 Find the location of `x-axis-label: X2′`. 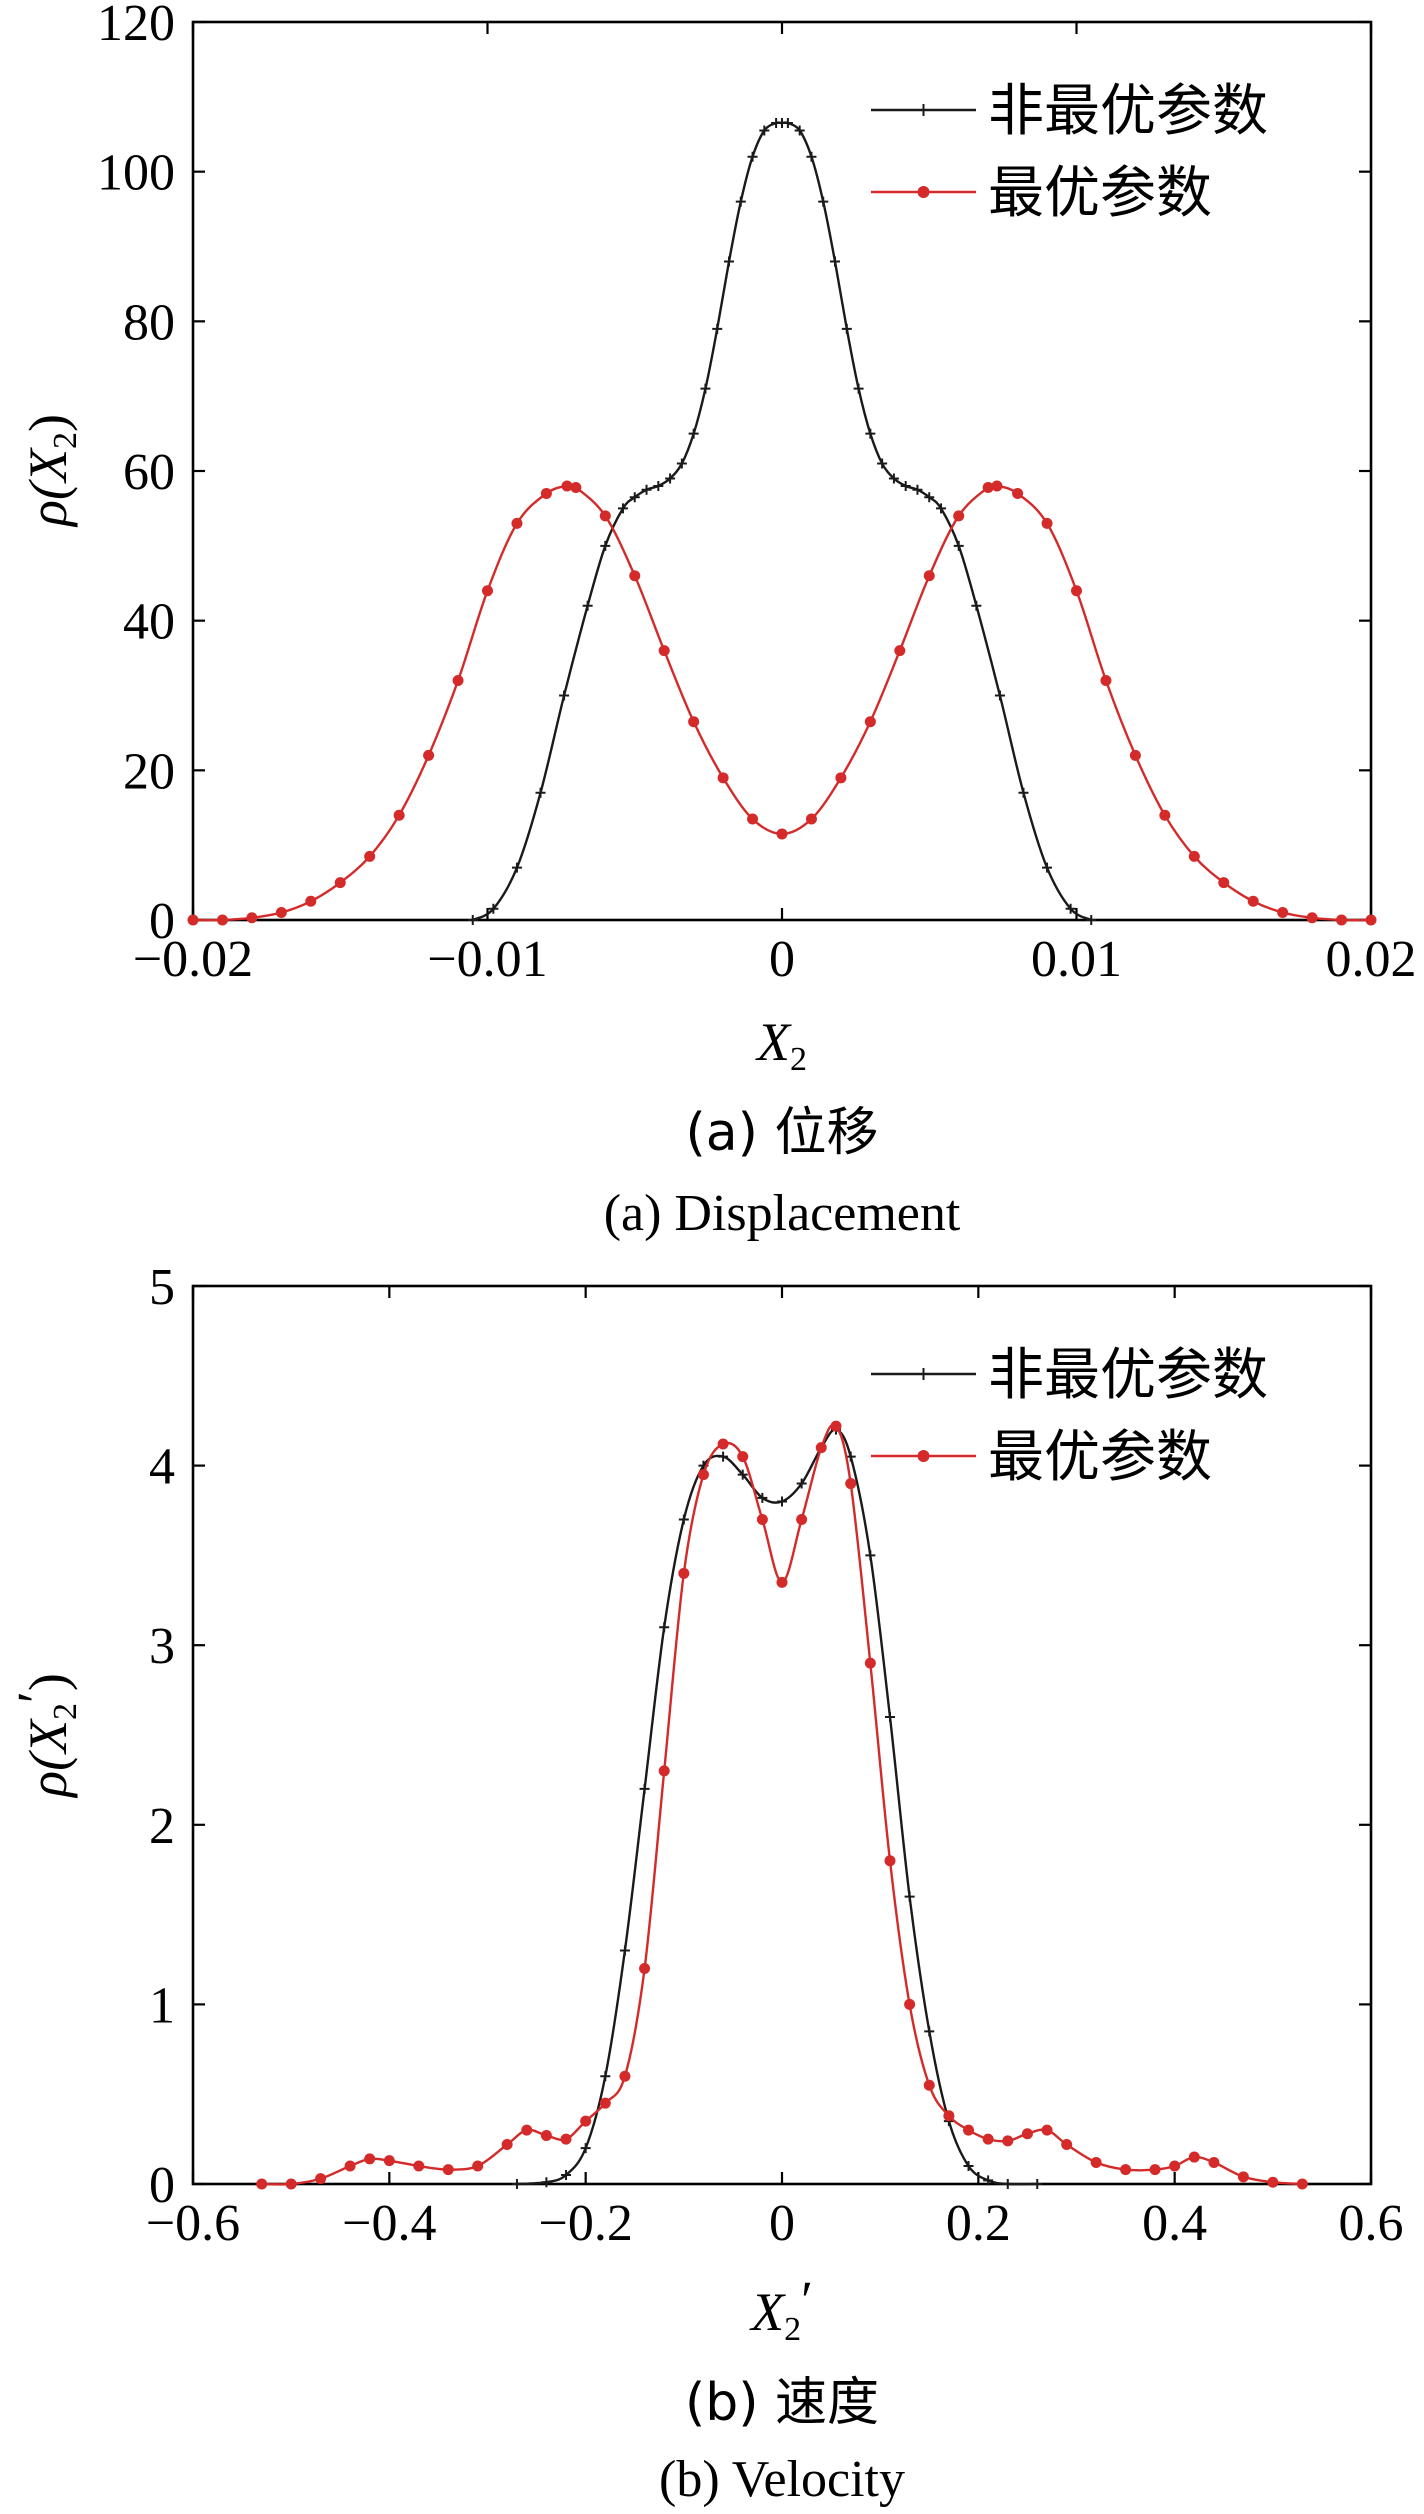

x-axis-label: X2′ is located at coordinates (781, 2309).